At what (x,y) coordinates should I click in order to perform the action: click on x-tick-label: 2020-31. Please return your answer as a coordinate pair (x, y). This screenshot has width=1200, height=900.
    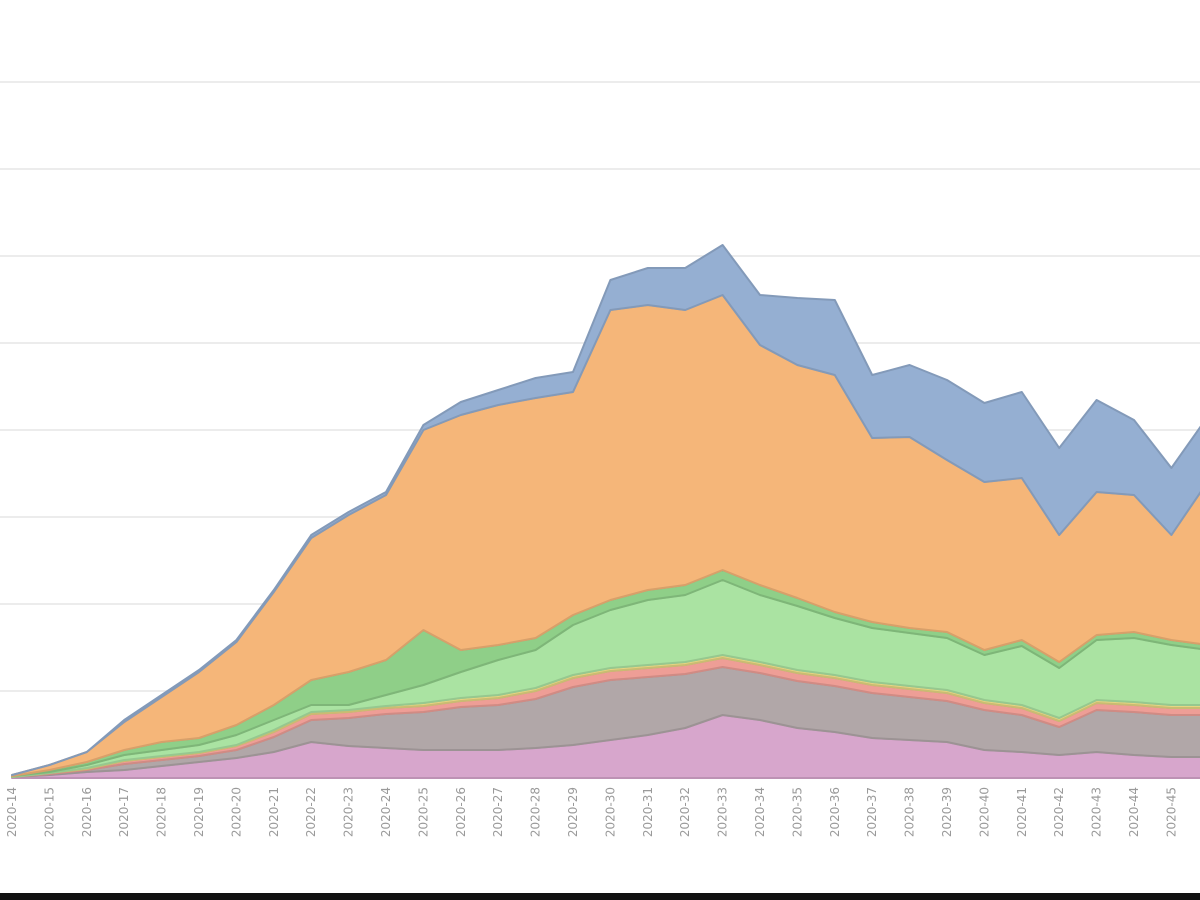
    Looking at the image, I should click on (648, 812).